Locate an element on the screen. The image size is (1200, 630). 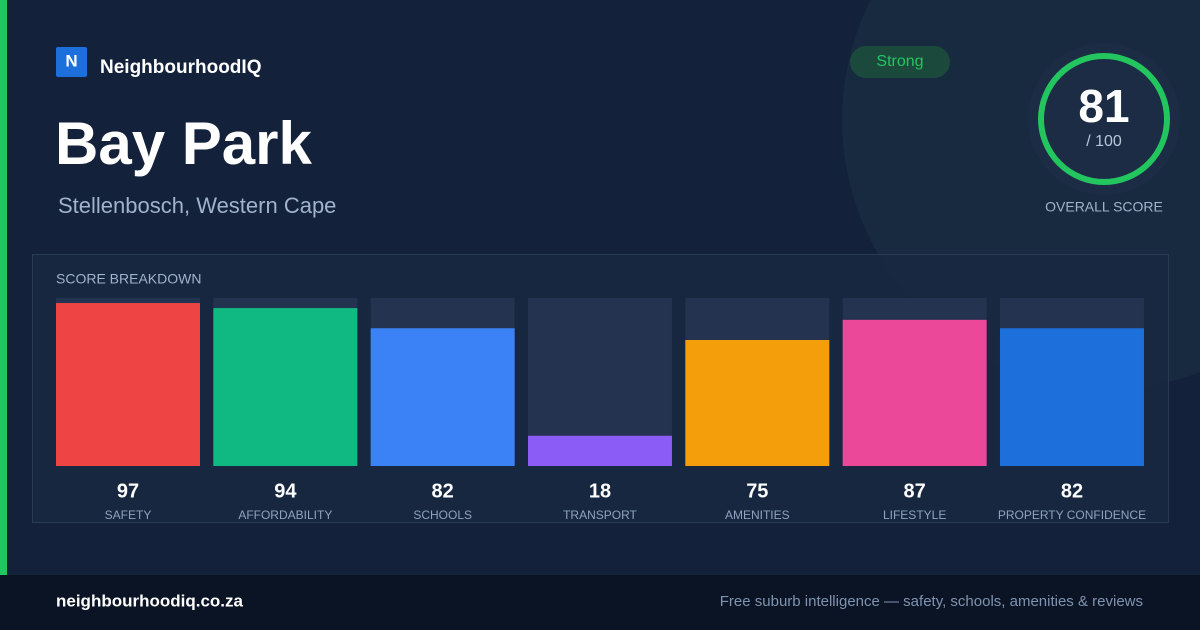
score-value: 81 is located at coordinates (1103, 106).